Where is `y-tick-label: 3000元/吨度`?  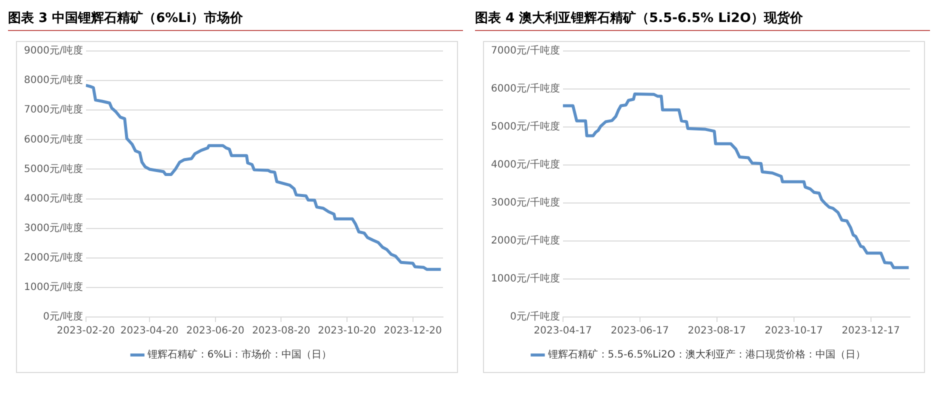
y-tick-label: 3000元/吨度 is located at coordinates (53, 228).